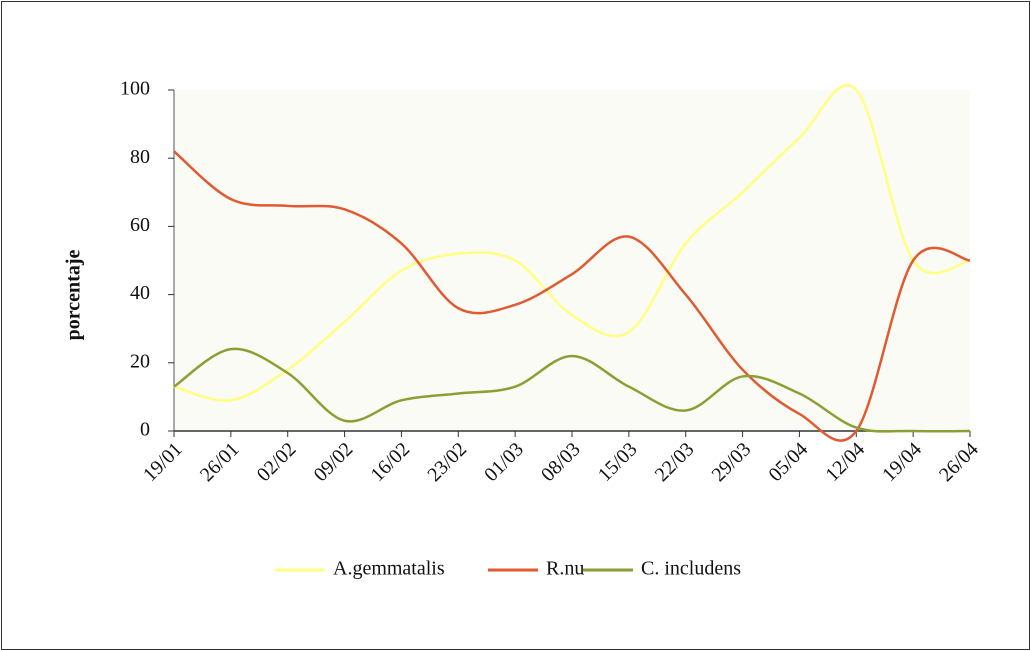  Describe the element at coordinates (140, 361) in the screenshot. I see `y-tick-label: 20` at that location.